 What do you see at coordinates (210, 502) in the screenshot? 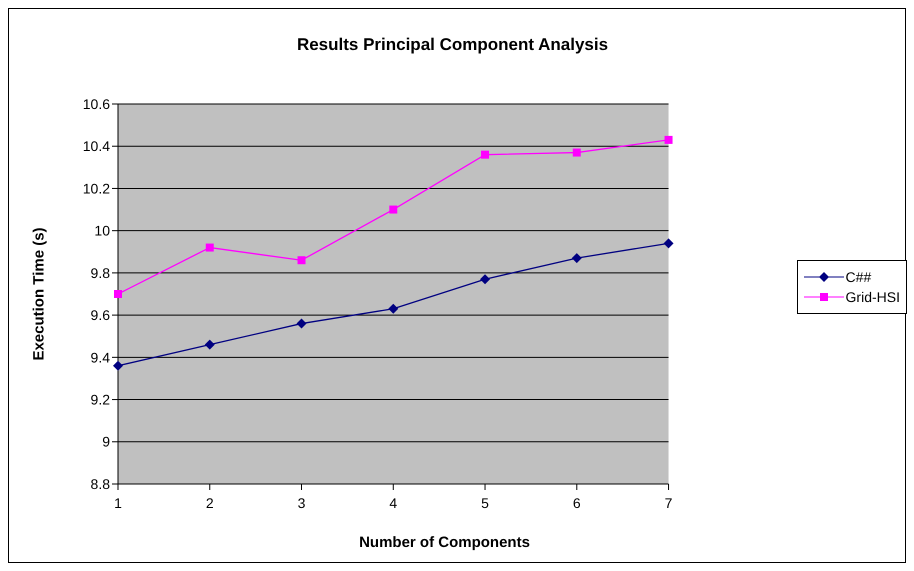
I see `x-tick-label: 2` at bounding box center [210, 502].